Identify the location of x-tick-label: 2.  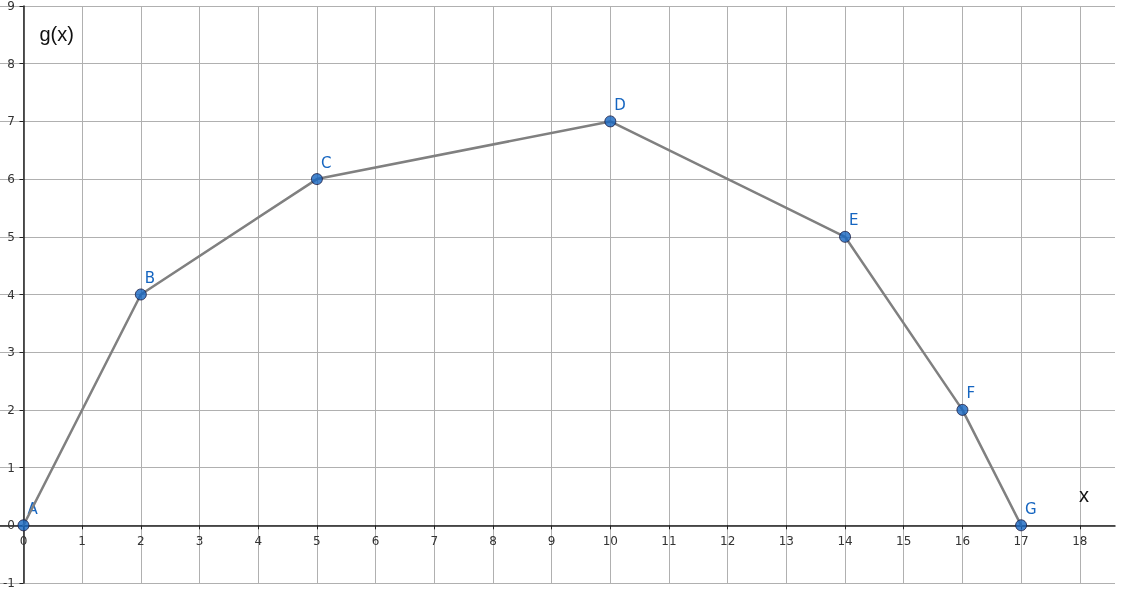
(141, 540).